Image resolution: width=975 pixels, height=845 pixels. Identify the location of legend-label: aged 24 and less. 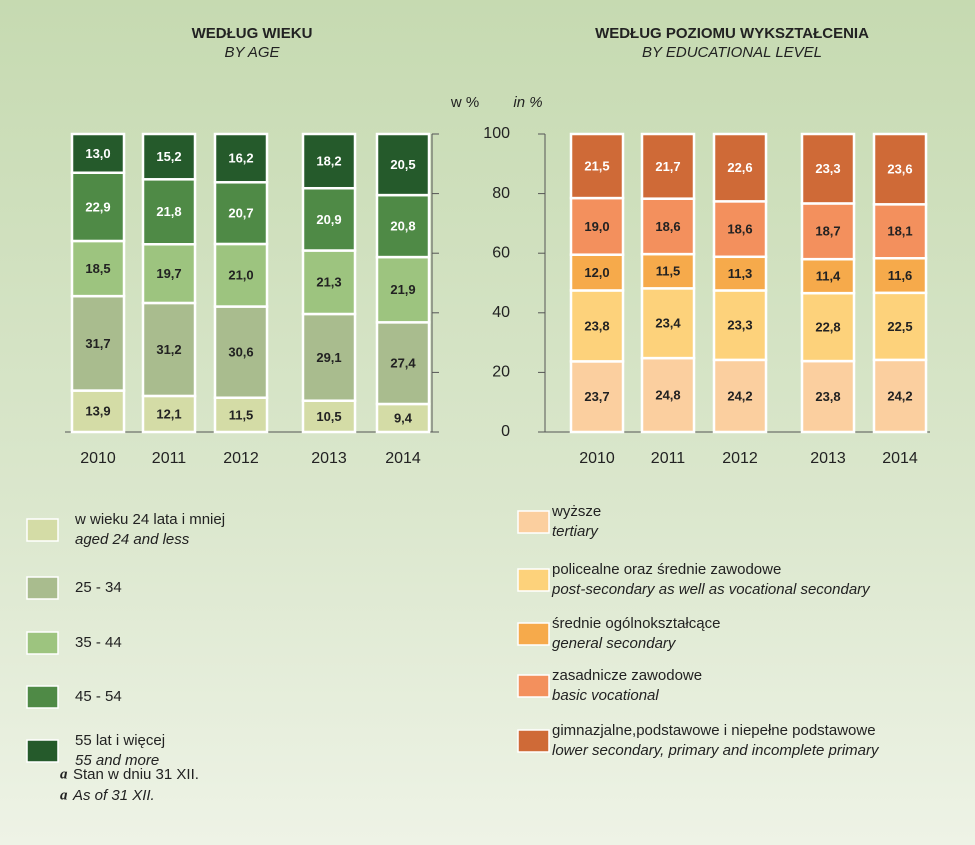
(132, 539).